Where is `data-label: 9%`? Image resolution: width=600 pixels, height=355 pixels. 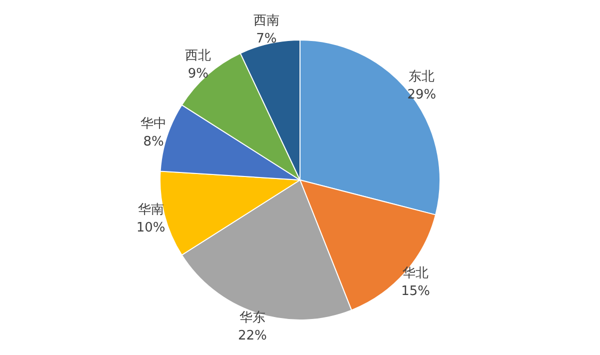
data-label: 9% is located at coordinates (198, 74).